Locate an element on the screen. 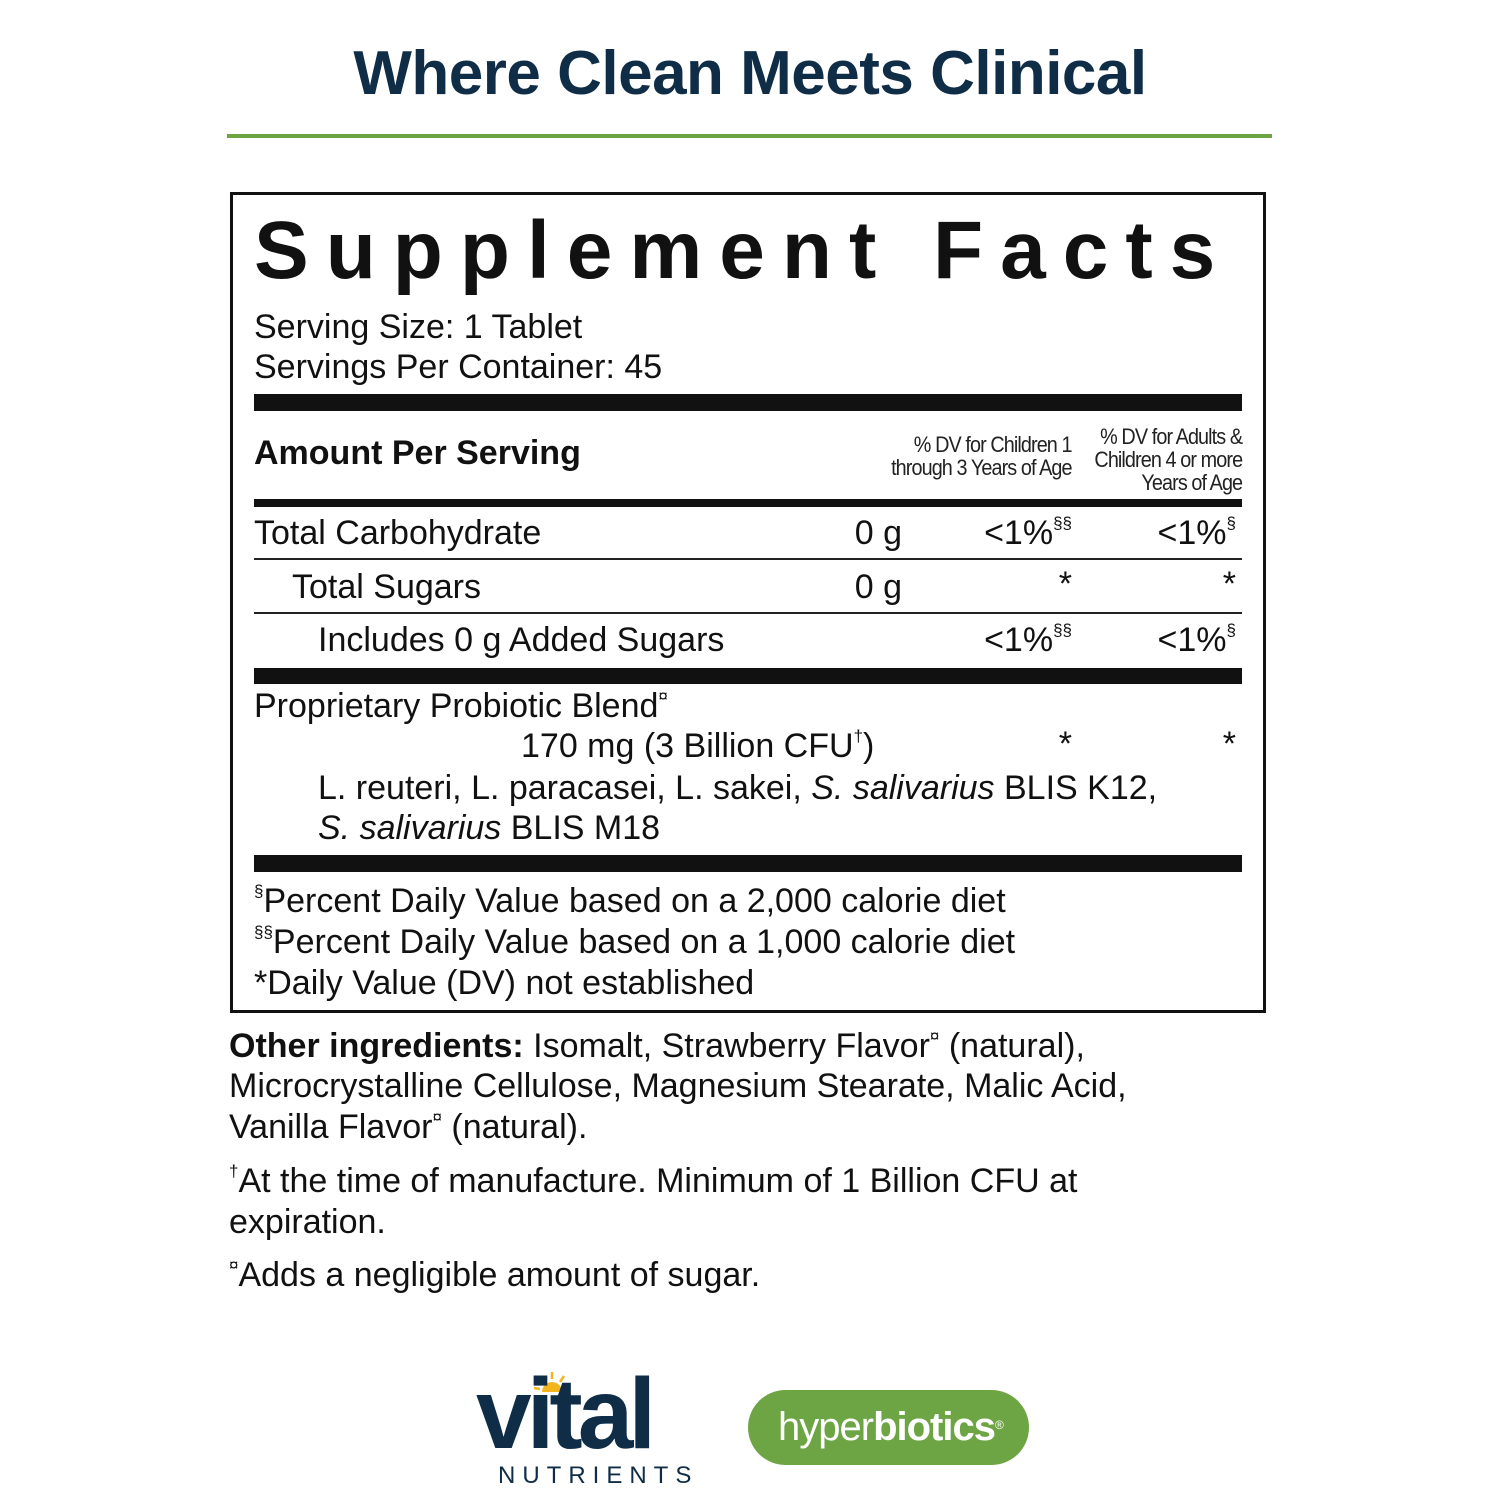  amount-per-serving: Amount Per Serving is located at coordinates (417, 453).